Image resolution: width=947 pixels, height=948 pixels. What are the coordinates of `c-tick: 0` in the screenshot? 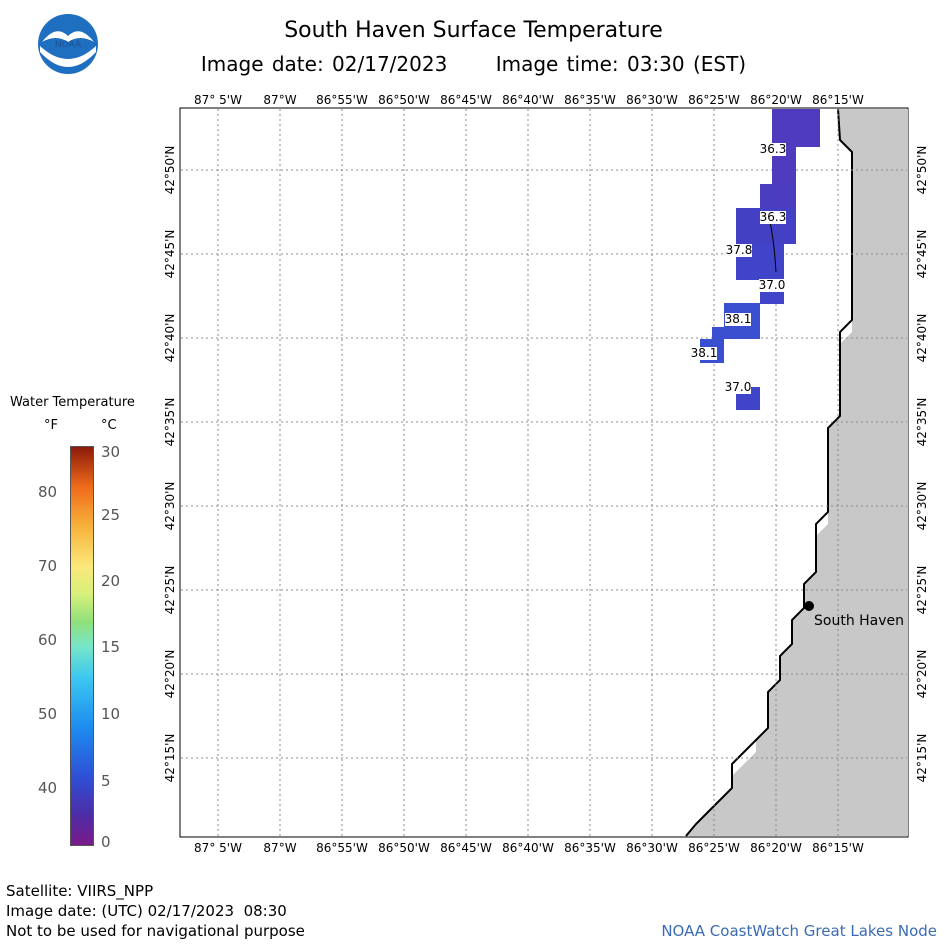 It's located at (106, 842).